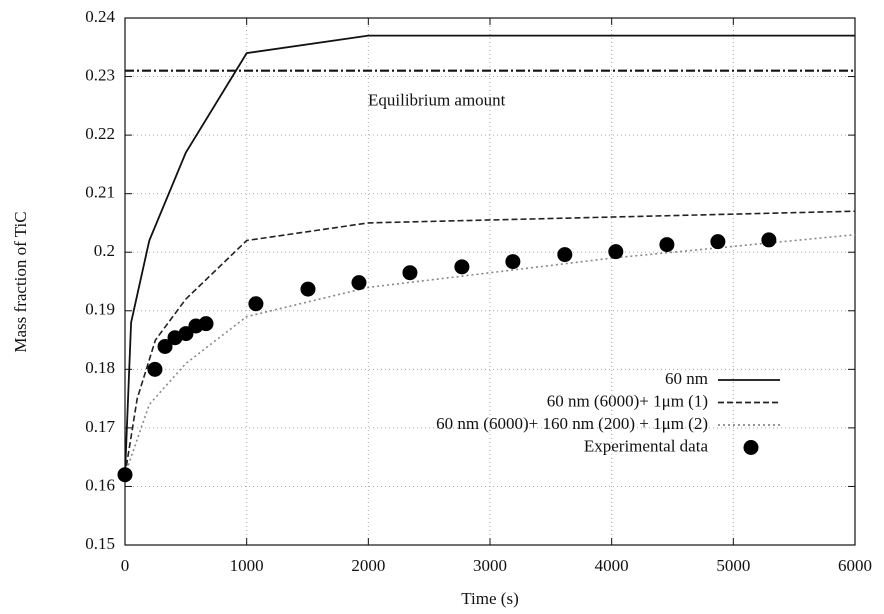 The width and height of the screenshot is (884, 614). I want to click on x-tick-label: 2000, so click(368, 565).